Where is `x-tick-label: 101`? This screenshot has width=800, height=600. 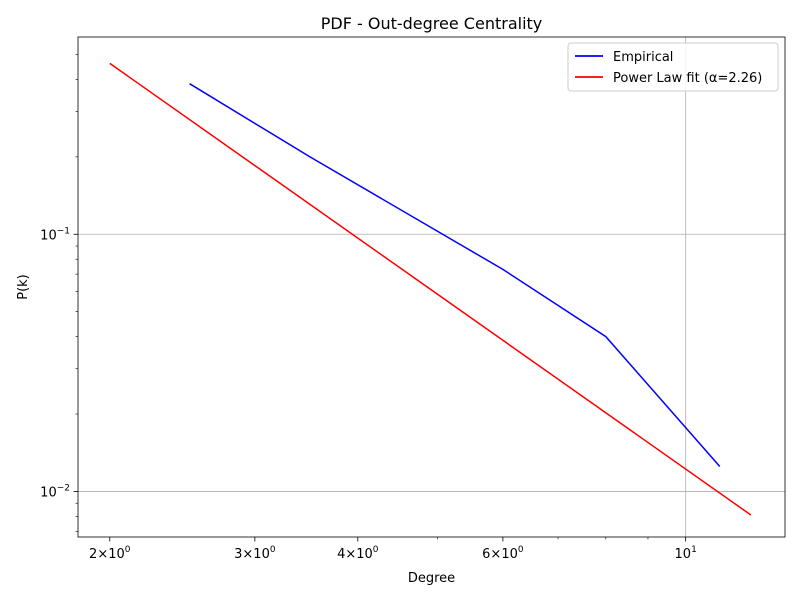 x-tick-label: 101 is located at coordinates (686, 553).